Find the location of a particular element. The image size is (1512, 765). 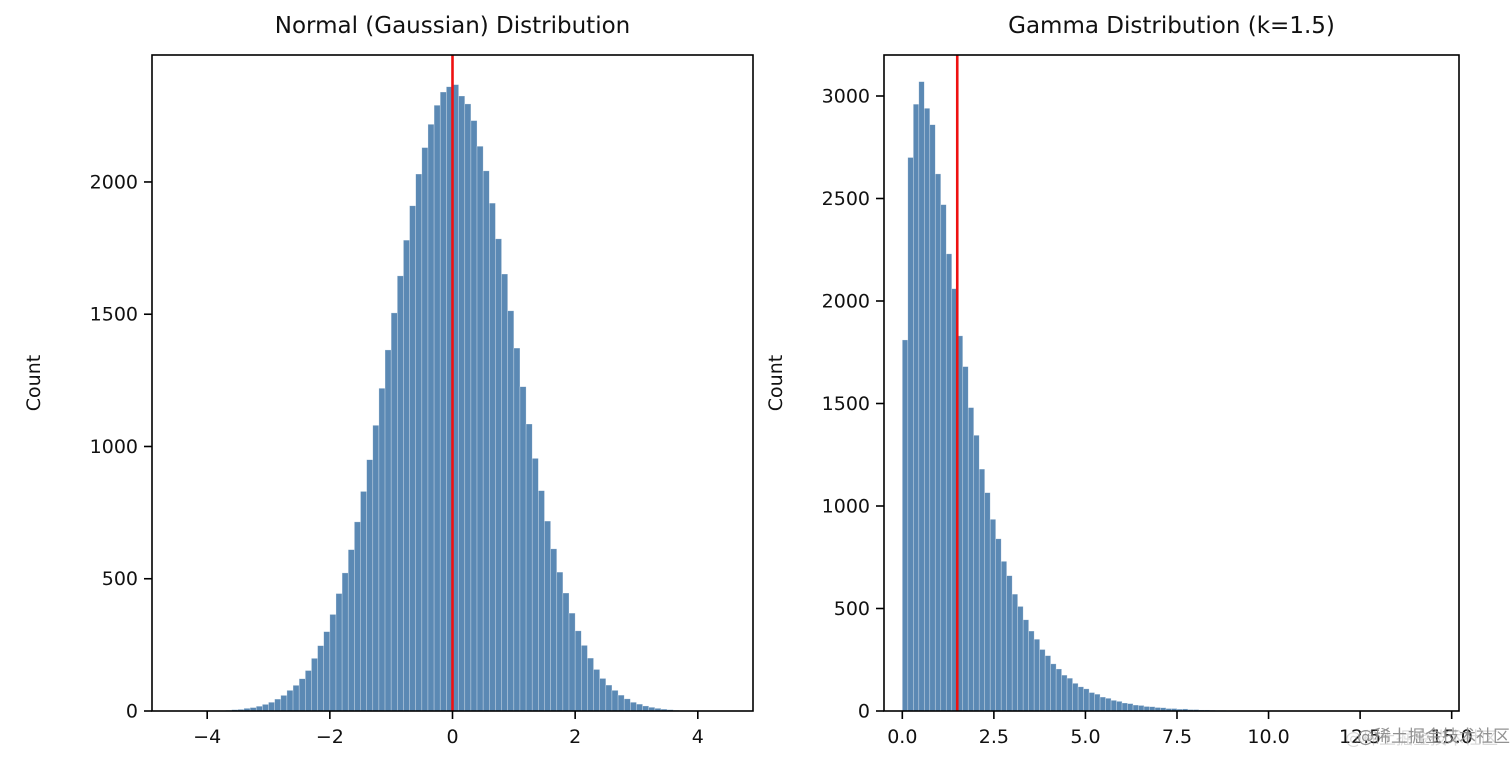

gamma-chart-title: Gamma Distribution (k=1.5) is located at coordinates (1171, 26).